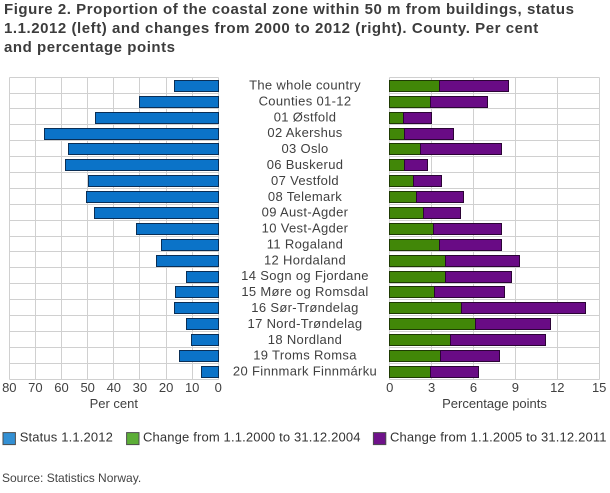  Describe the element at coordinates (305, 212) in the screenshot. I see `svg-text: 09 Aust-Agder` at that location.